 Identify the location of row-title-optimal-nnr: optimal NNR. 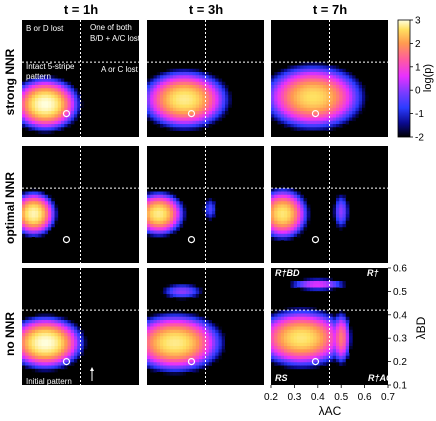
(10, 208).